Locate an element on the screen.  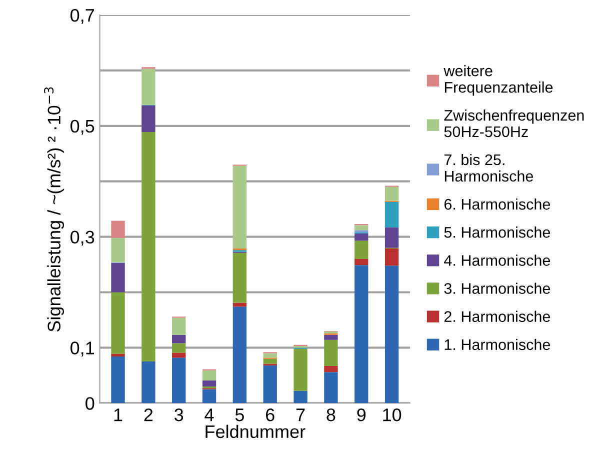
legend-label: 6. Harmonische is located at coordinates (497, 204).